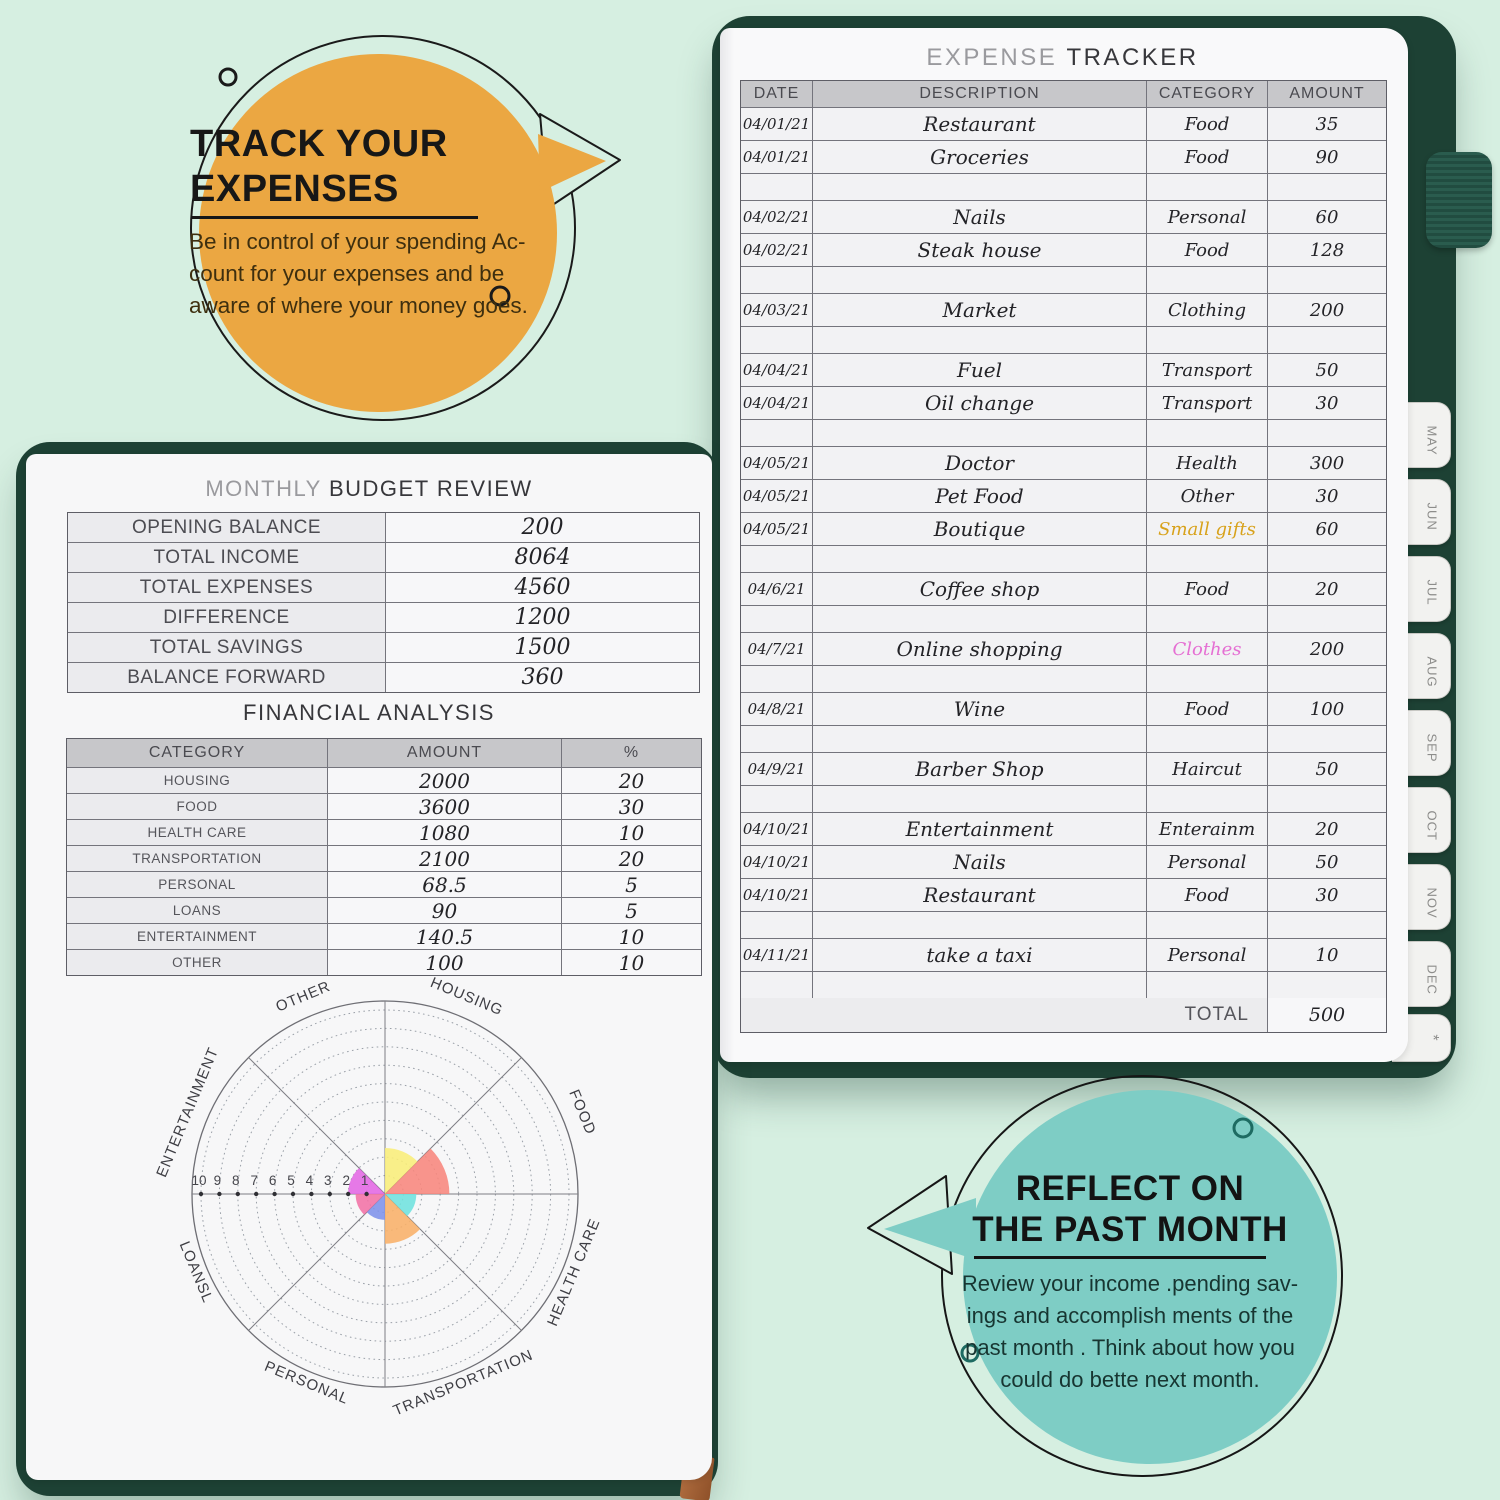  What do you see at coordinates (383, 677) in the screenshot?
I see `budget-review-row: BALANCE FORWARD 360` at bounding box center [383, 677].